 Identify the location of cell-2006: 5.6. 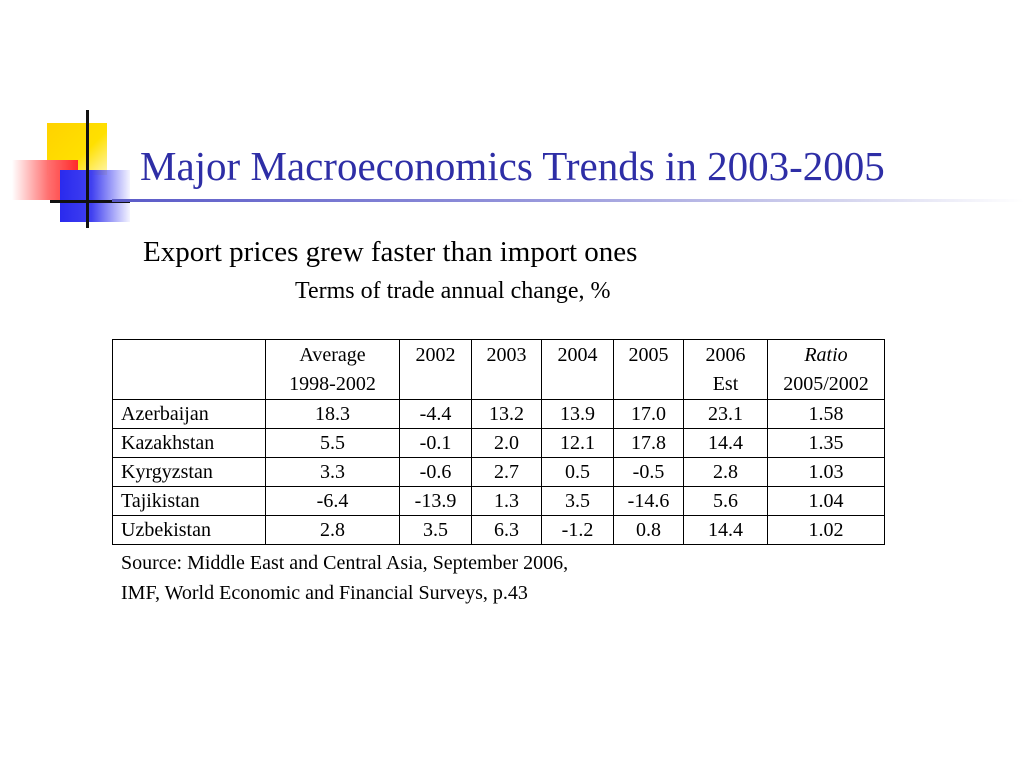
(725, 501).